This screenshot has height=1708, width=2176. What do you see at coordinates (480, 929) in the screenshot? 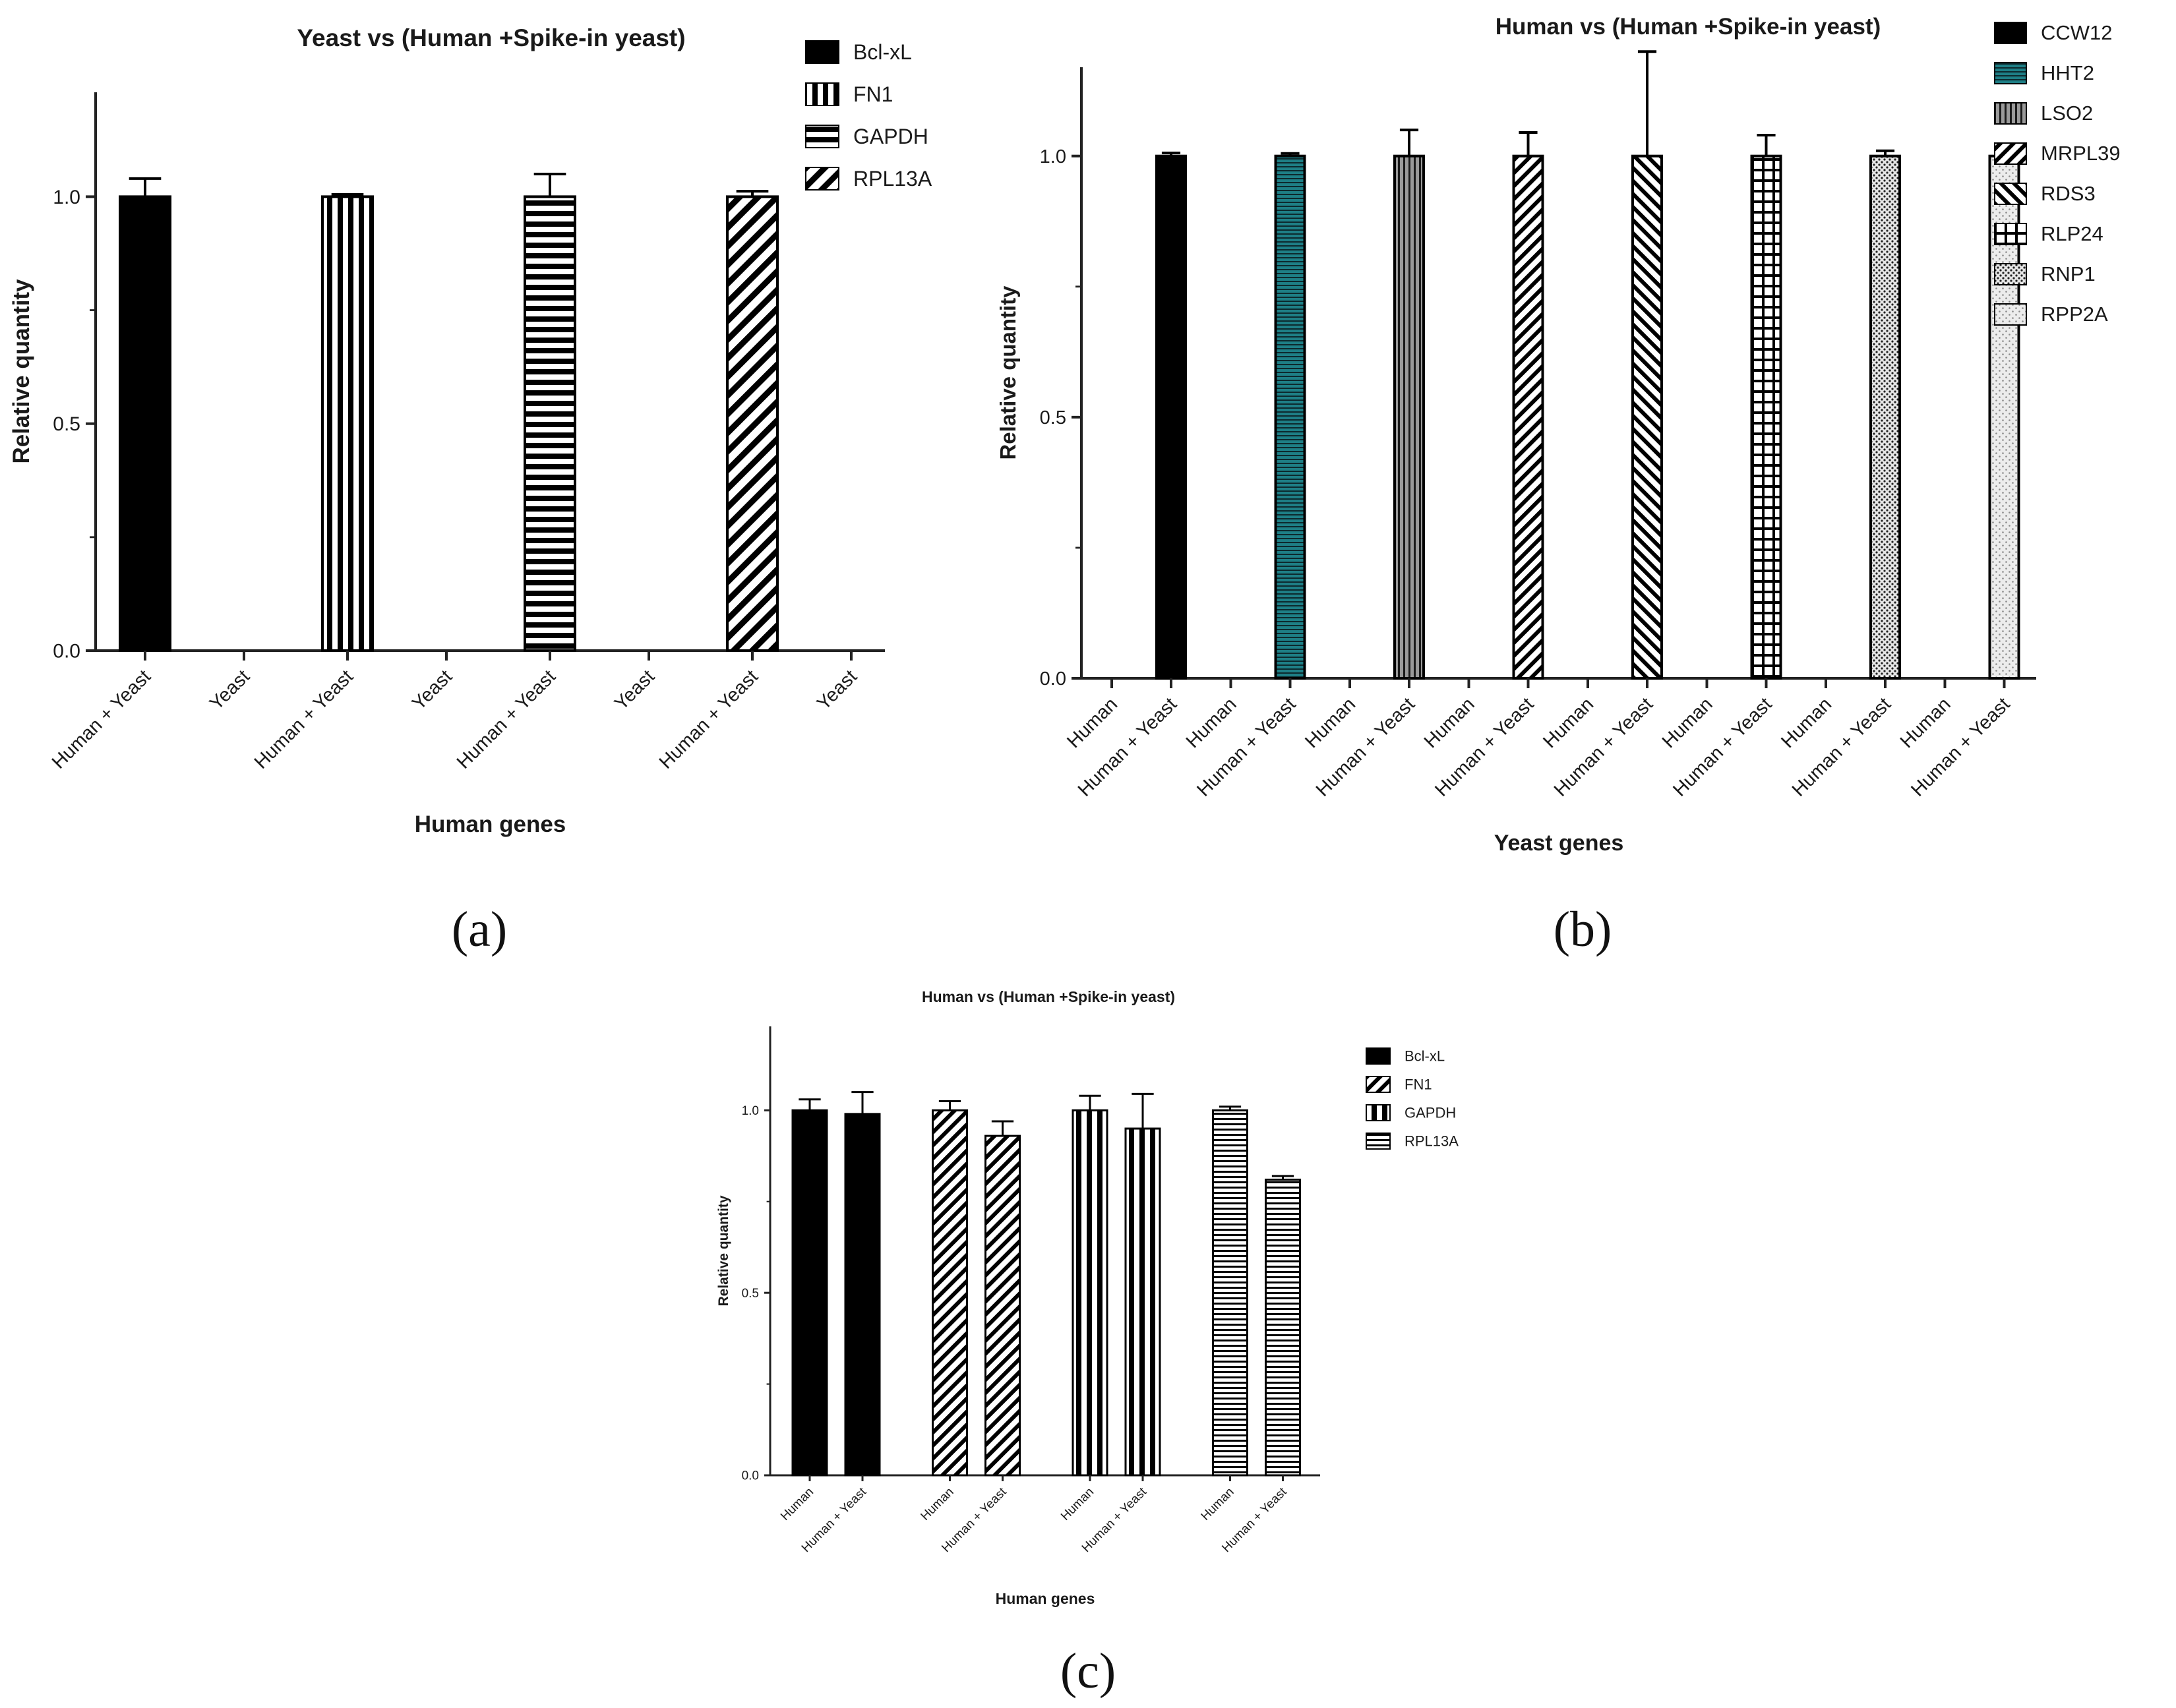
I see `panel-label: (a)` at bounding box center [480, 929].